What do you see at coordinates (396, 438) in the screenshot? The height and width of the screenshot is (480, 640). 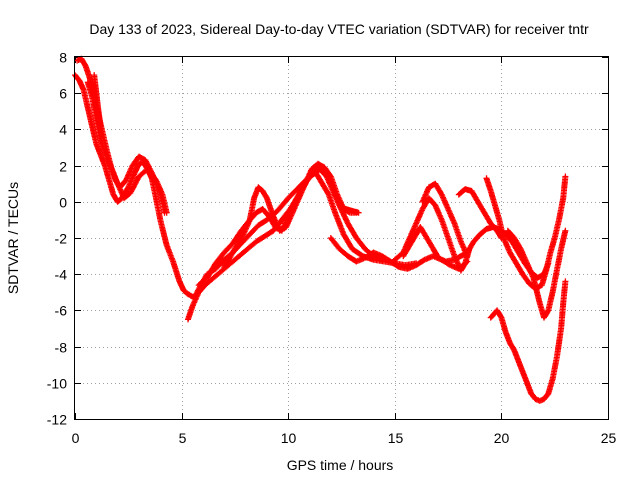 I see `x-tick-label: 15` at bounding box center [396, 438].